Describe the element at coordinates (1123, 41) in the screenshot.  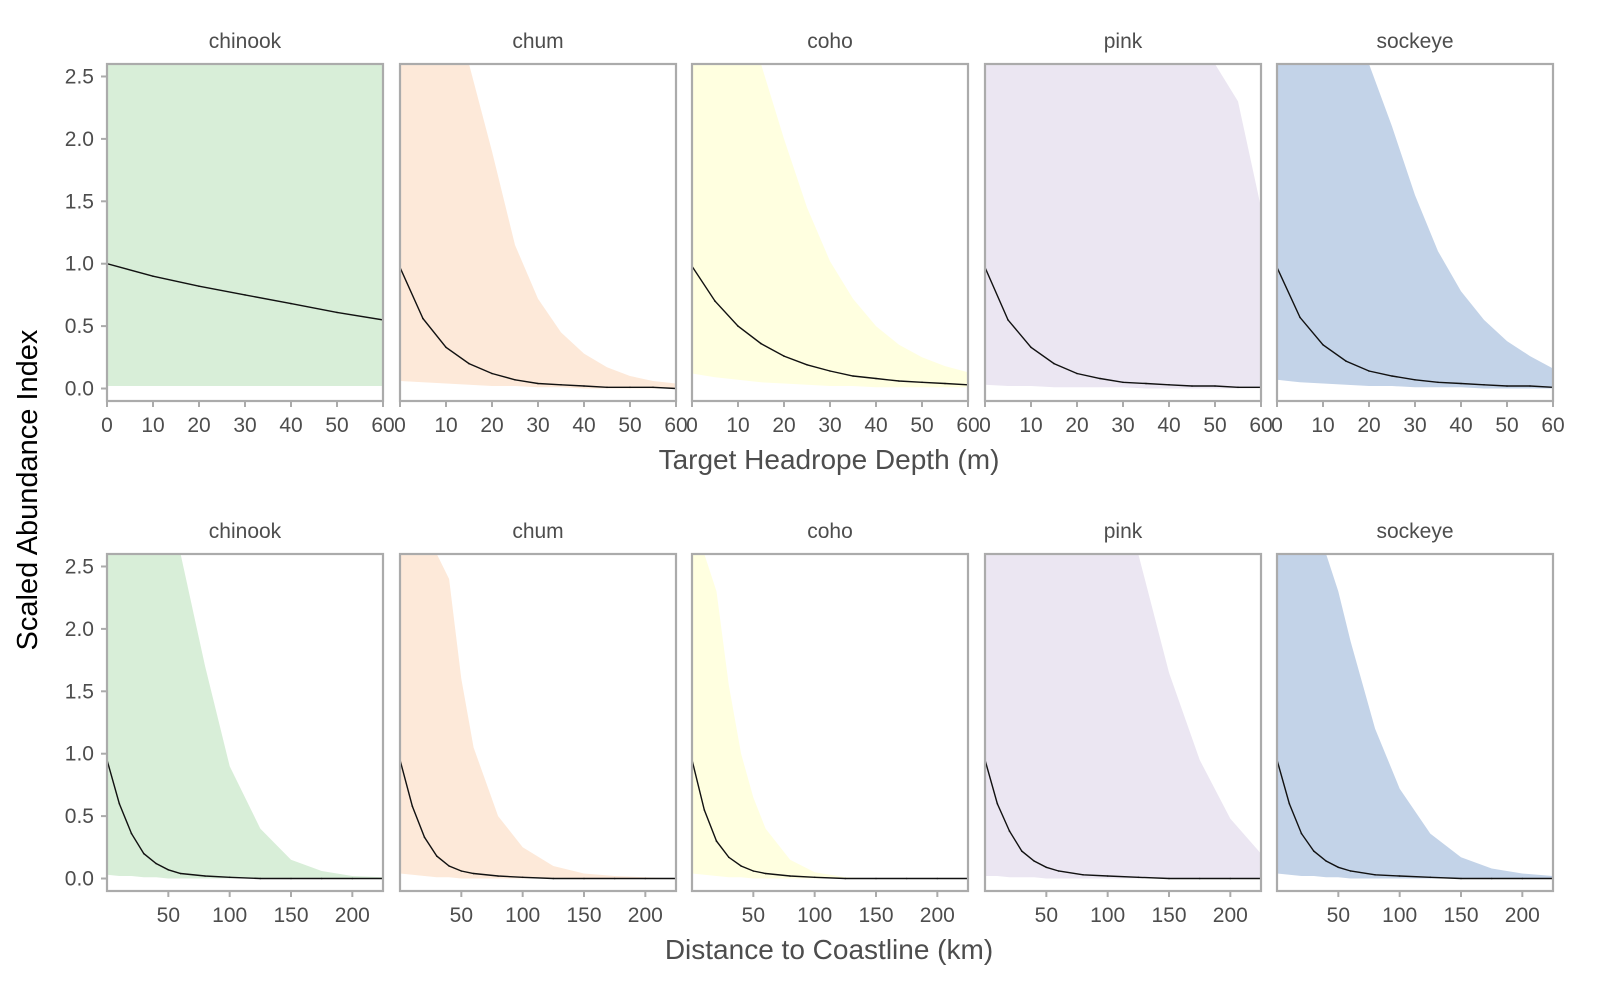
I see `facet-title-pink: pink` at that location.